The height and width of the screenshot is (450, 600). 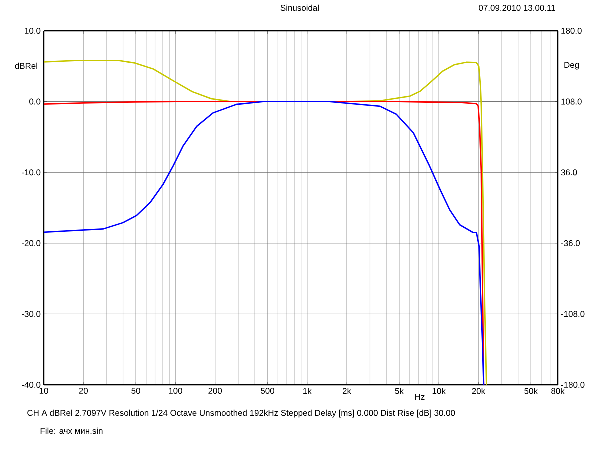 What do you see at coordinates (569, 173) in the screenshot?
I see `y2-tick-label: 36.0` at bounding box center [569, 173].